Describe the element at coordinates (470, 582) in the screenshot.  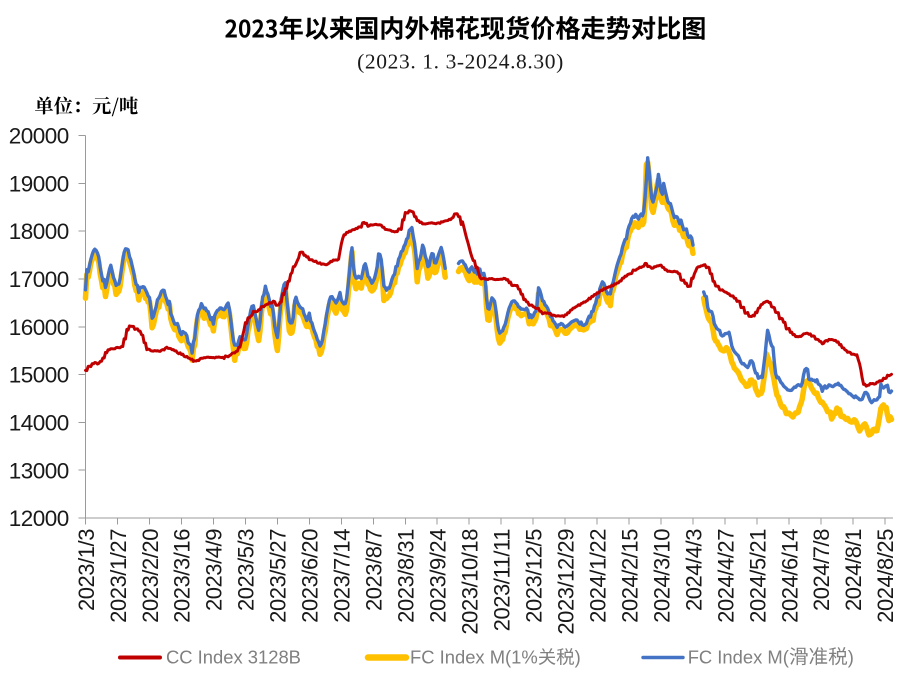
I see `svg-text: 2023/10/18` at that location.